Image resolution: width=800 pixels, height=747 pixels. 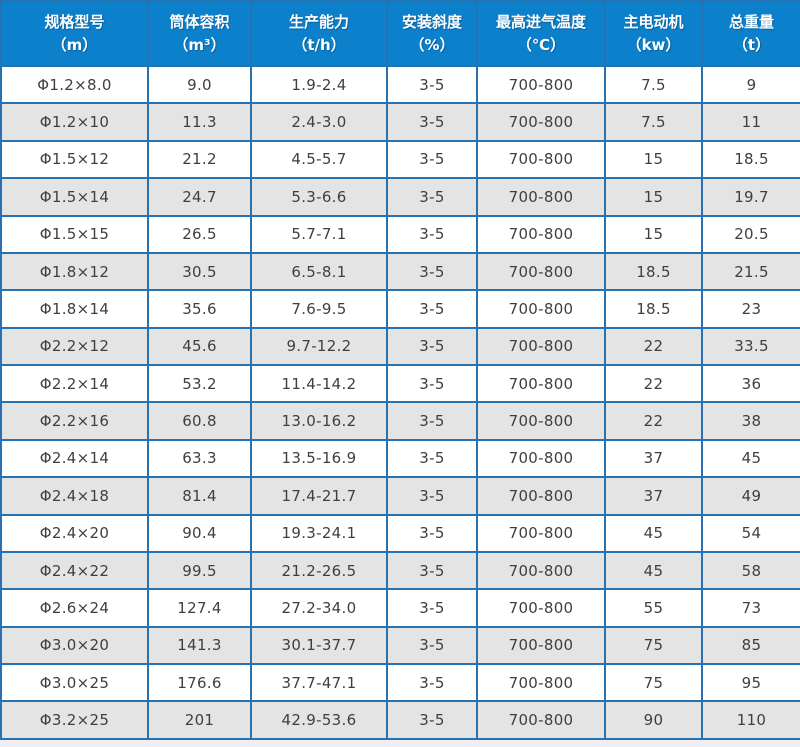 What do you see at coordinates (750, 197) in the screenshot?
I see `table-cell: 19.7` at bounding box center [750, 197].